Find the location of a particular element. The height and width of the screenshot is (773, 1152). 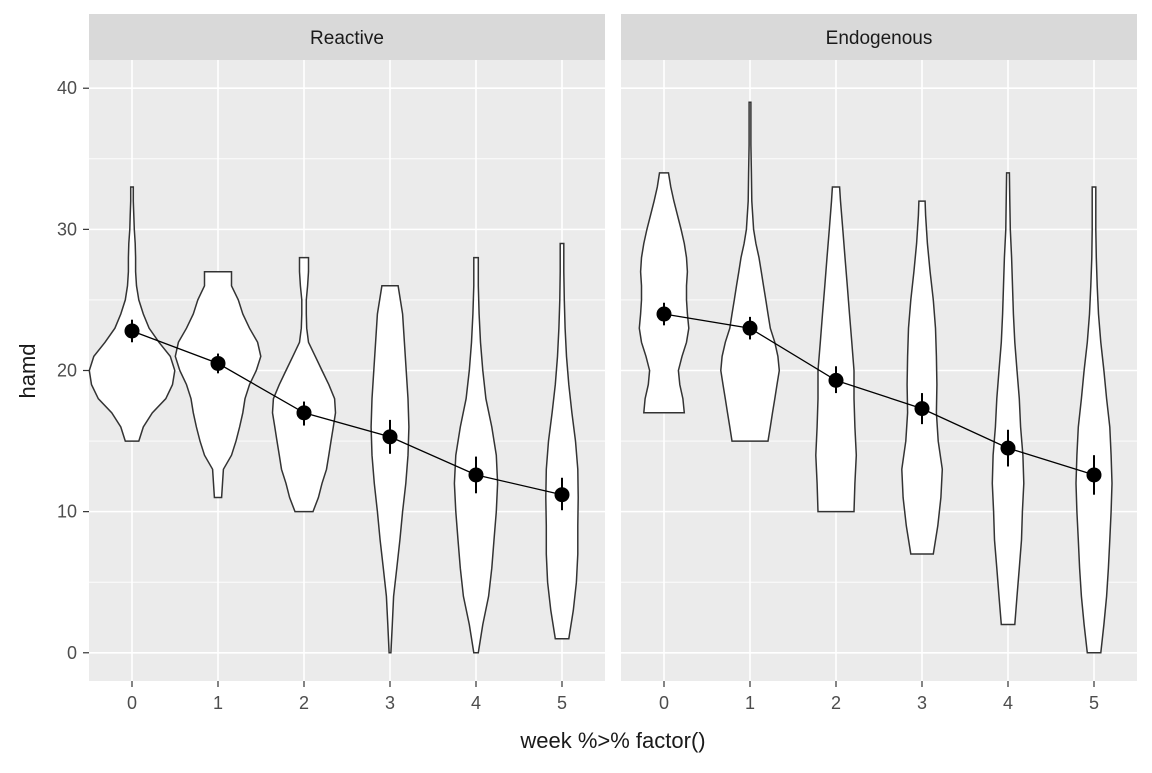

x-axis-label: week %>% factor() is located at coordinates (612, 740).